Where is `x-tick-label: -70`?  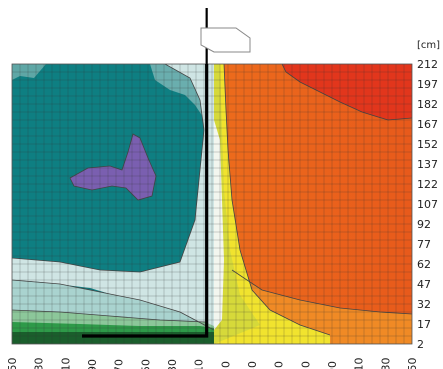 x-tick-label: -70 is located at coordinates (119, 364).